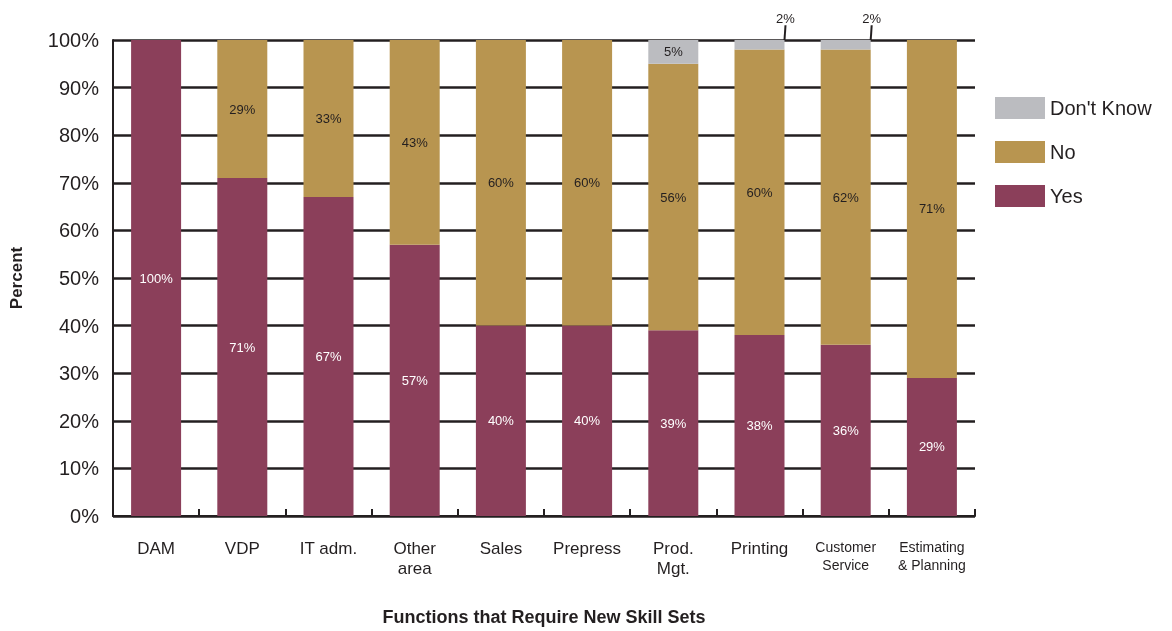  Describe the element at coordinates (759, 548) in the screenshot. I see `x-tick-label: Printing` at that location.